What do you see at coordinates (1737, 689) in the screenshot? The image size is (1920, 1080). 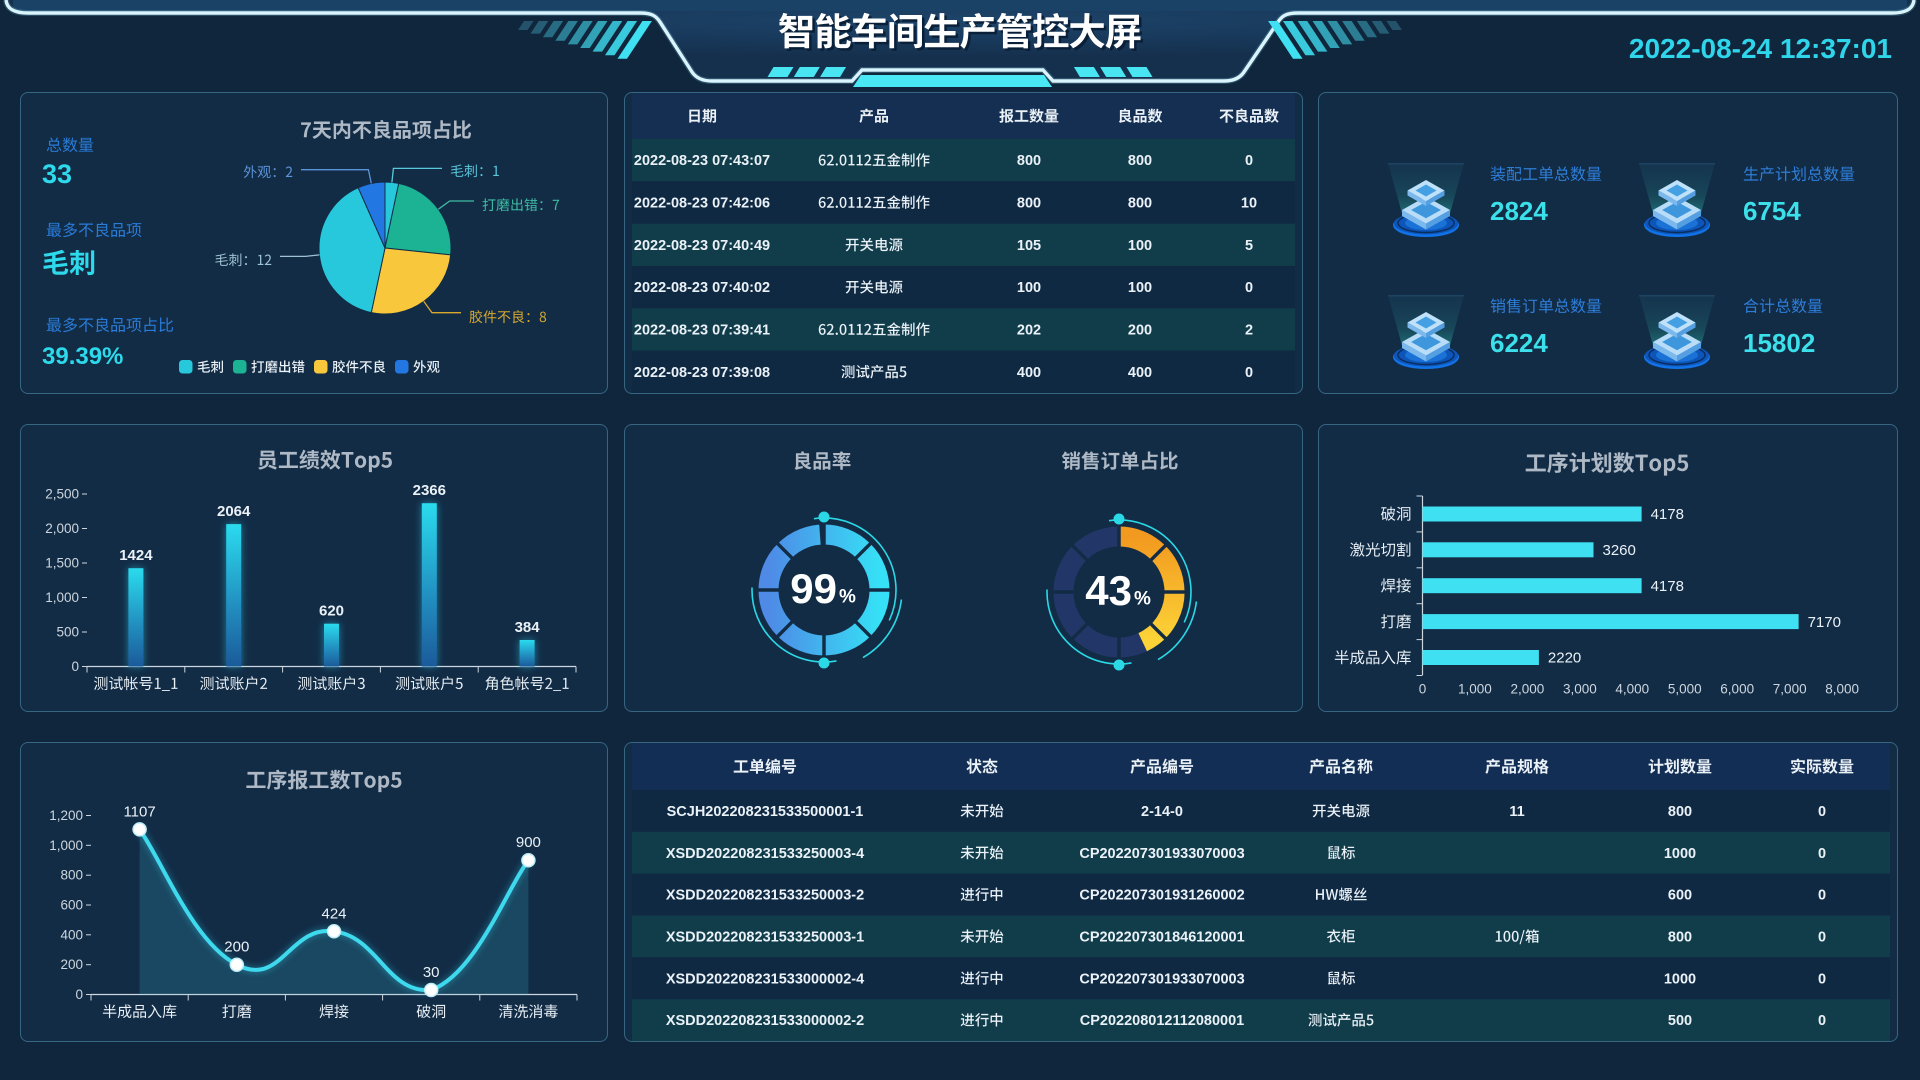 I see `svg-text: 6,000` at bounding box center [1737, 689].